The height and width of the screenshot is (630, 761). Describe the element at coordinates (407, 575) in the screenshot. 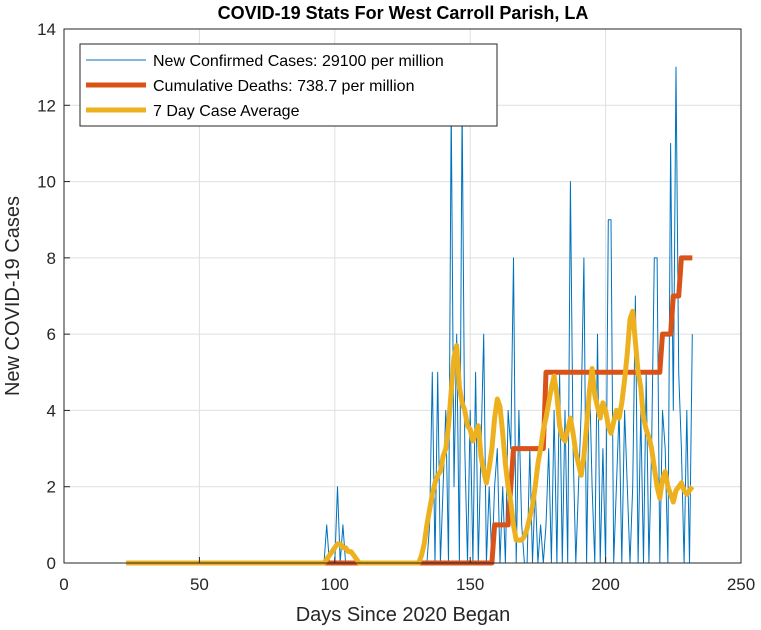

I see `x-axis-ticks: 0 50 100 150 200 250` at that location.